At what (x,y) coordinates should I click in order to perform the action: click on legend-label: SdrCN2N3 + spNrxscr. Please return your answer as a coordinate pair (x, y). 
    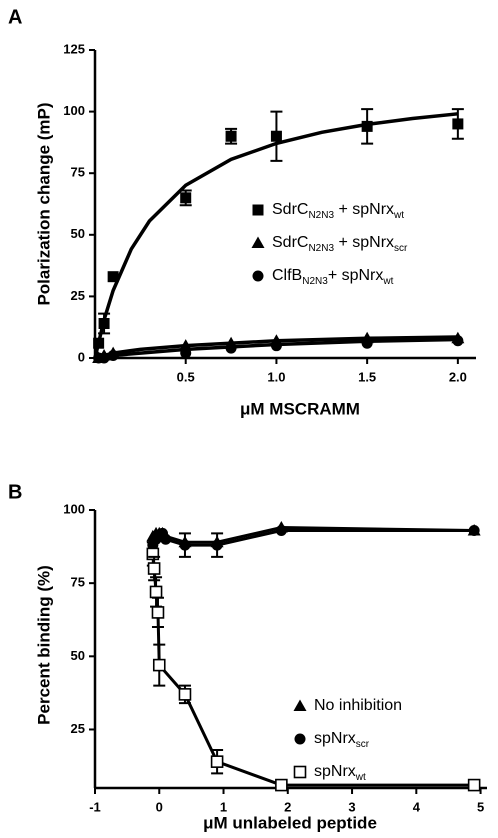
    Looking at the image, I should click on (340, 243).